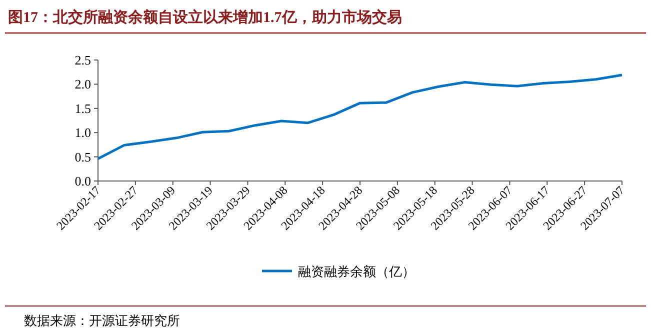 This screenshot has width=651, height=332. Describe the element at coordinates (205, 17) in the screenshot. I see `chart-title: 图17：北交所融资余额自设立以来增加1.7亿，助力市场交易` at that location.